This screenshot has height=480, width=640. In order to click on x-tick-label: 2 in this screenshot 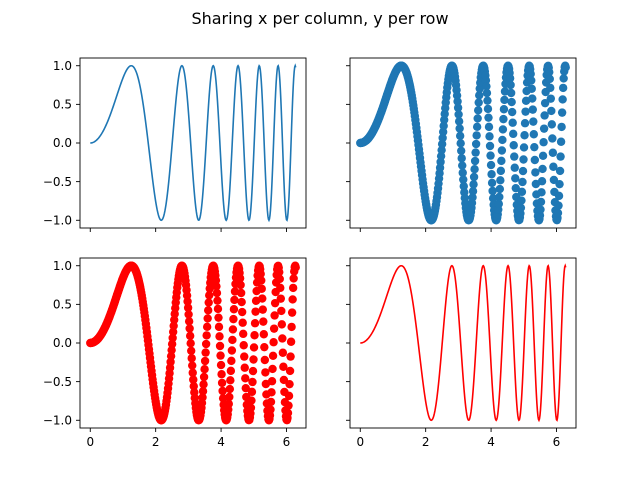, I will do `click(426, 442)`.